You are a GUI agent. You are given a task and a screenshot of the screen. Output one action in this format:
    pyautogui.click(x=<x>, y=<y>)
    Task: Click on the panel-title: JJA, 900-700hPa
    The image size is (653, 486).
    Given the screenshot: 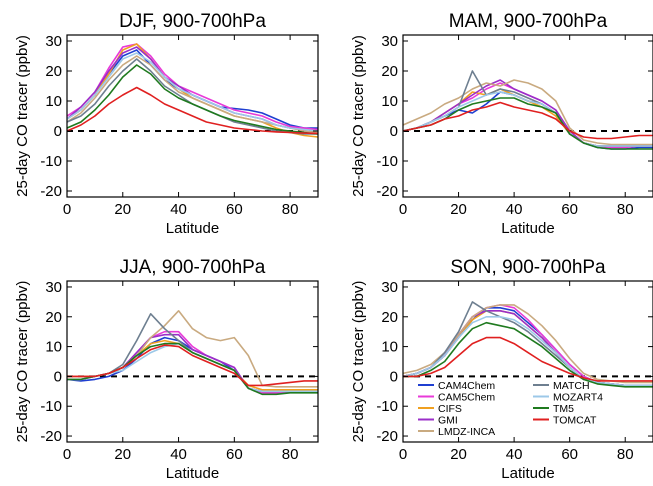 What is the action you would take?
    pyautogui.click(x=193, y=267)
    